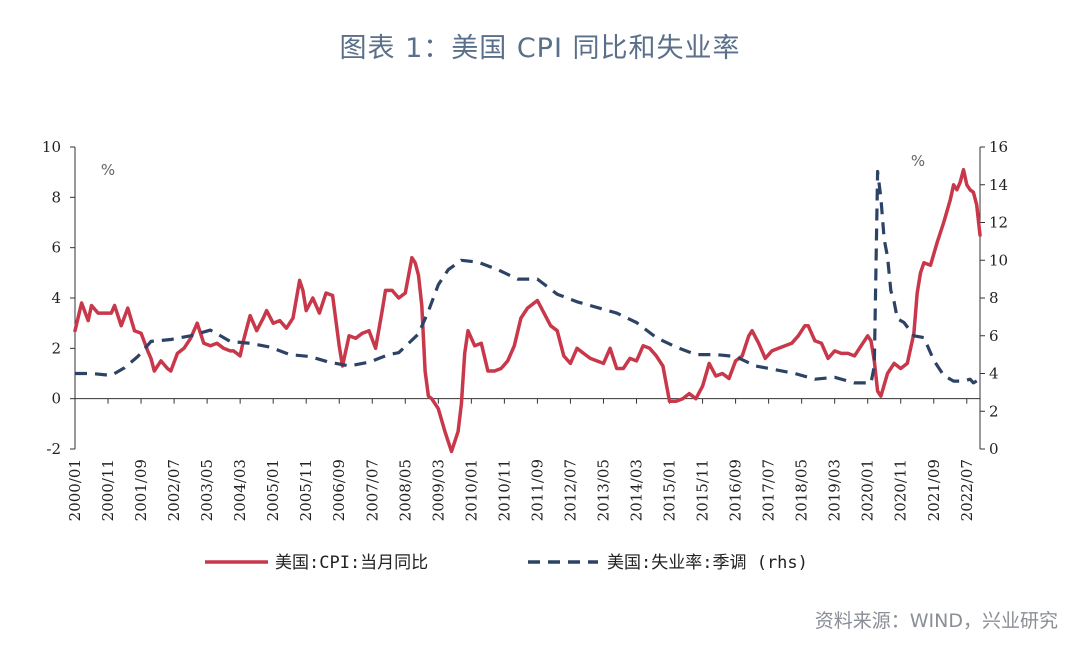 This screenshot has height=645, width=1080. I want to click on x-tick-label: 2016/09, so click(736, 490).